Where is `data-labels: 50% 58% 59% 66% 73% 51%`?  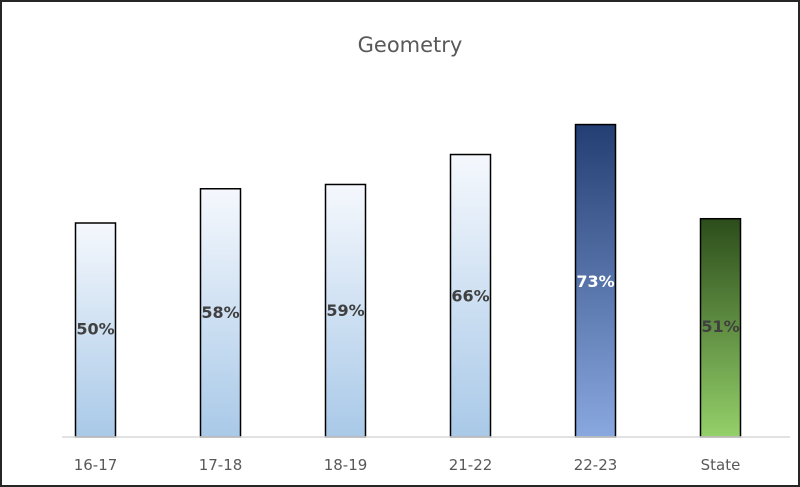
data-labels: 50% 58% 59% 66% 73% 51% is located at coordinates (407, 305).